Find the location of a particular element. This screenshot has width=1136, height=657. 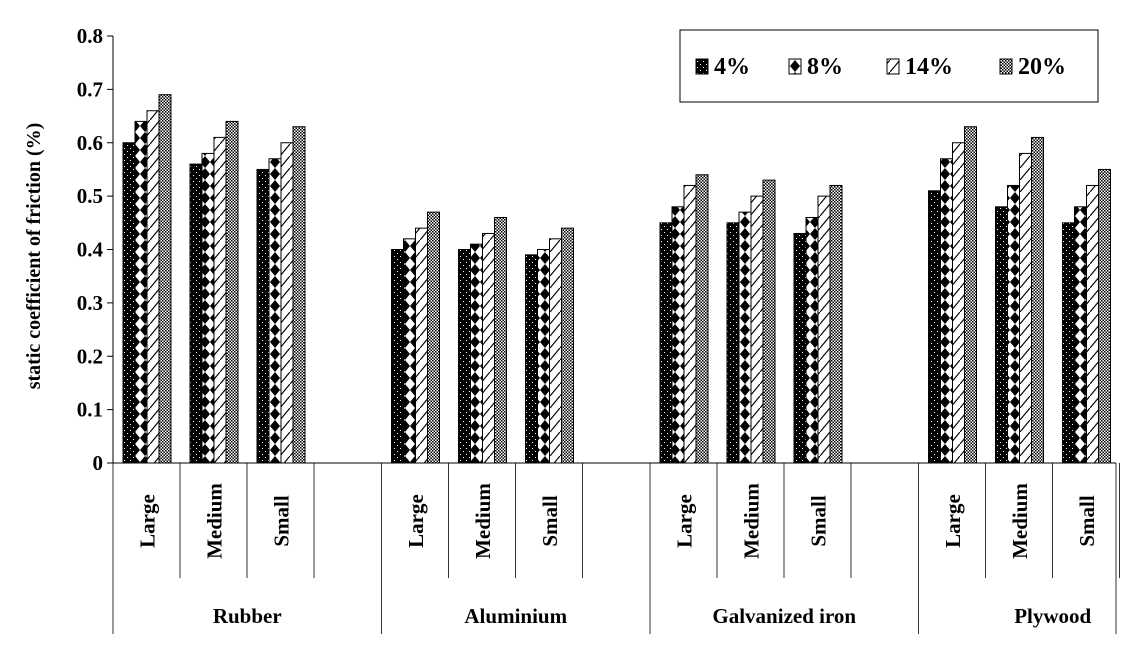

bar-aluminium-small-14pct is located at coordinates (555, 351).